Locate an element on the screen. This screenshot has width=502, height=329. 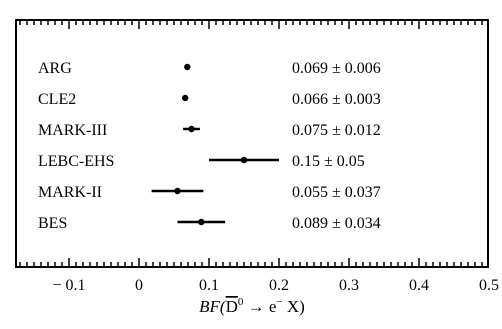
x-tick-label: 0.5 is located at coordinates (489, 285).